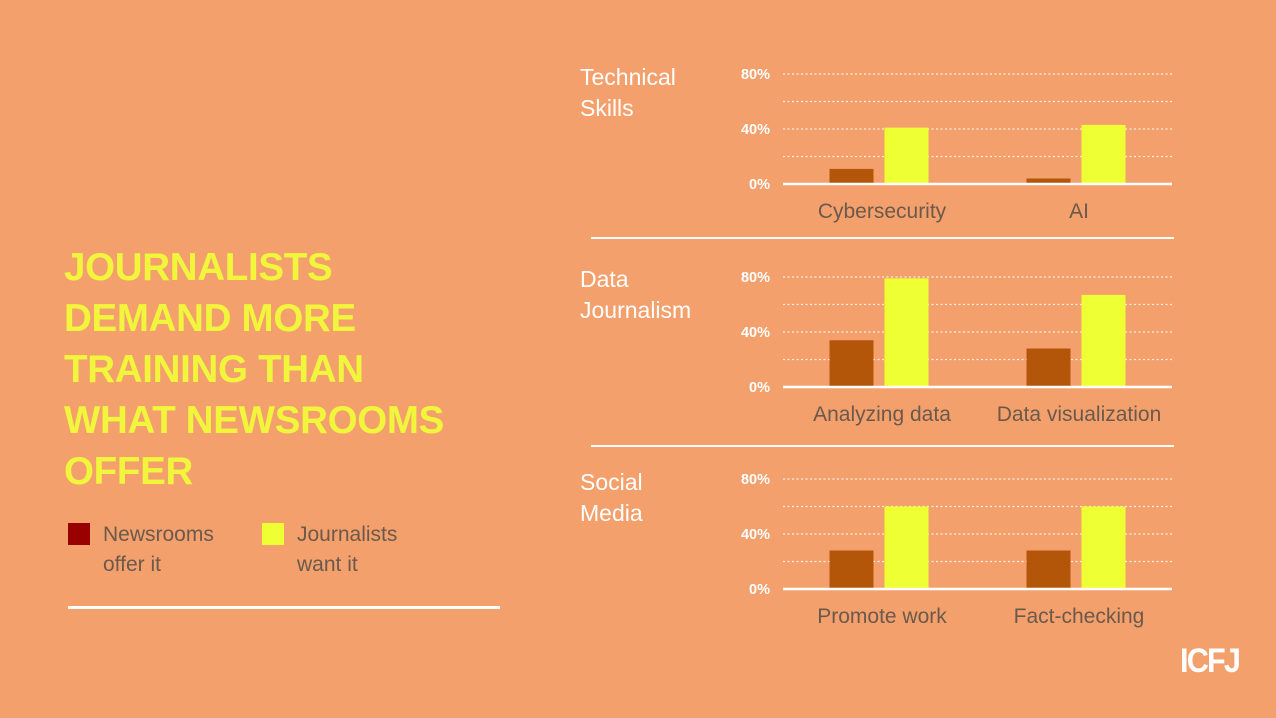  I want to click on legend-label-line: Journalists, so click(347, 534).